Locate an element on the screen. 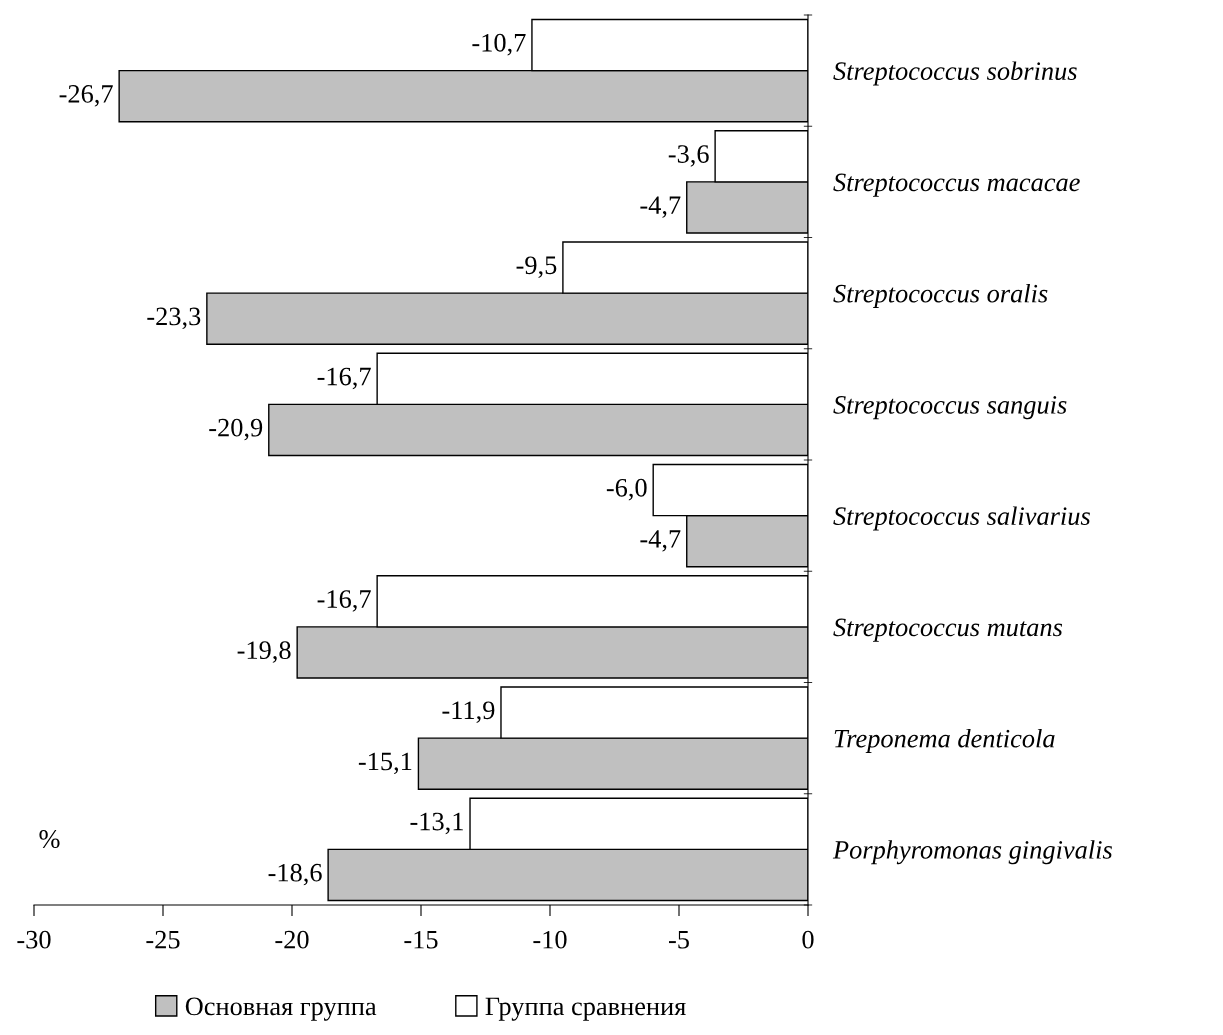  x-tick-label: -30 is located at coordinates (34, 939).